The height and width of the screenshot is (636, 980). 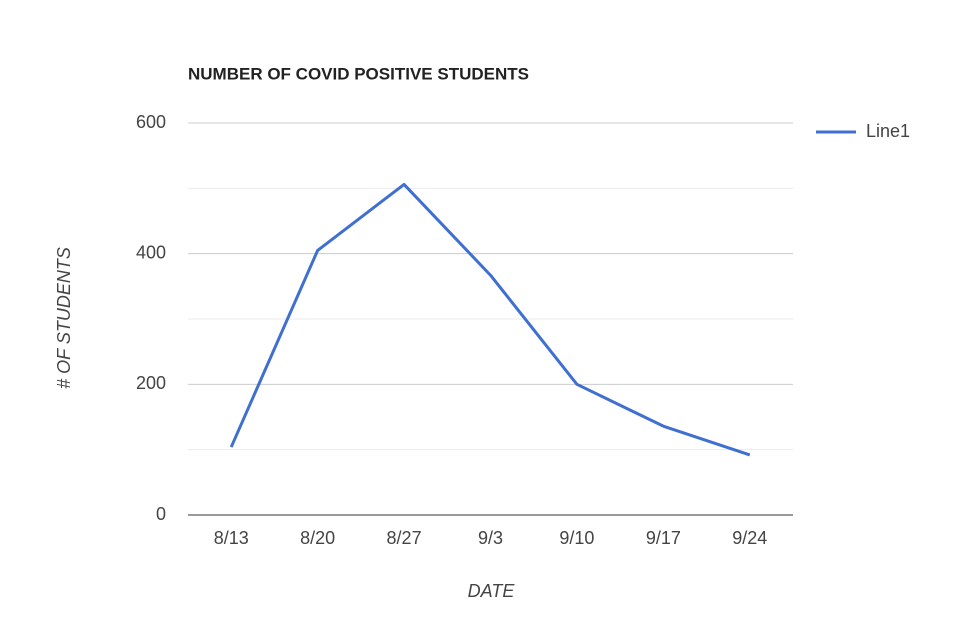 What do you see at coordinates (231, 538) in the screenshot?
I see `x-tick-label: 8/13` at bounding box center [231, 538].